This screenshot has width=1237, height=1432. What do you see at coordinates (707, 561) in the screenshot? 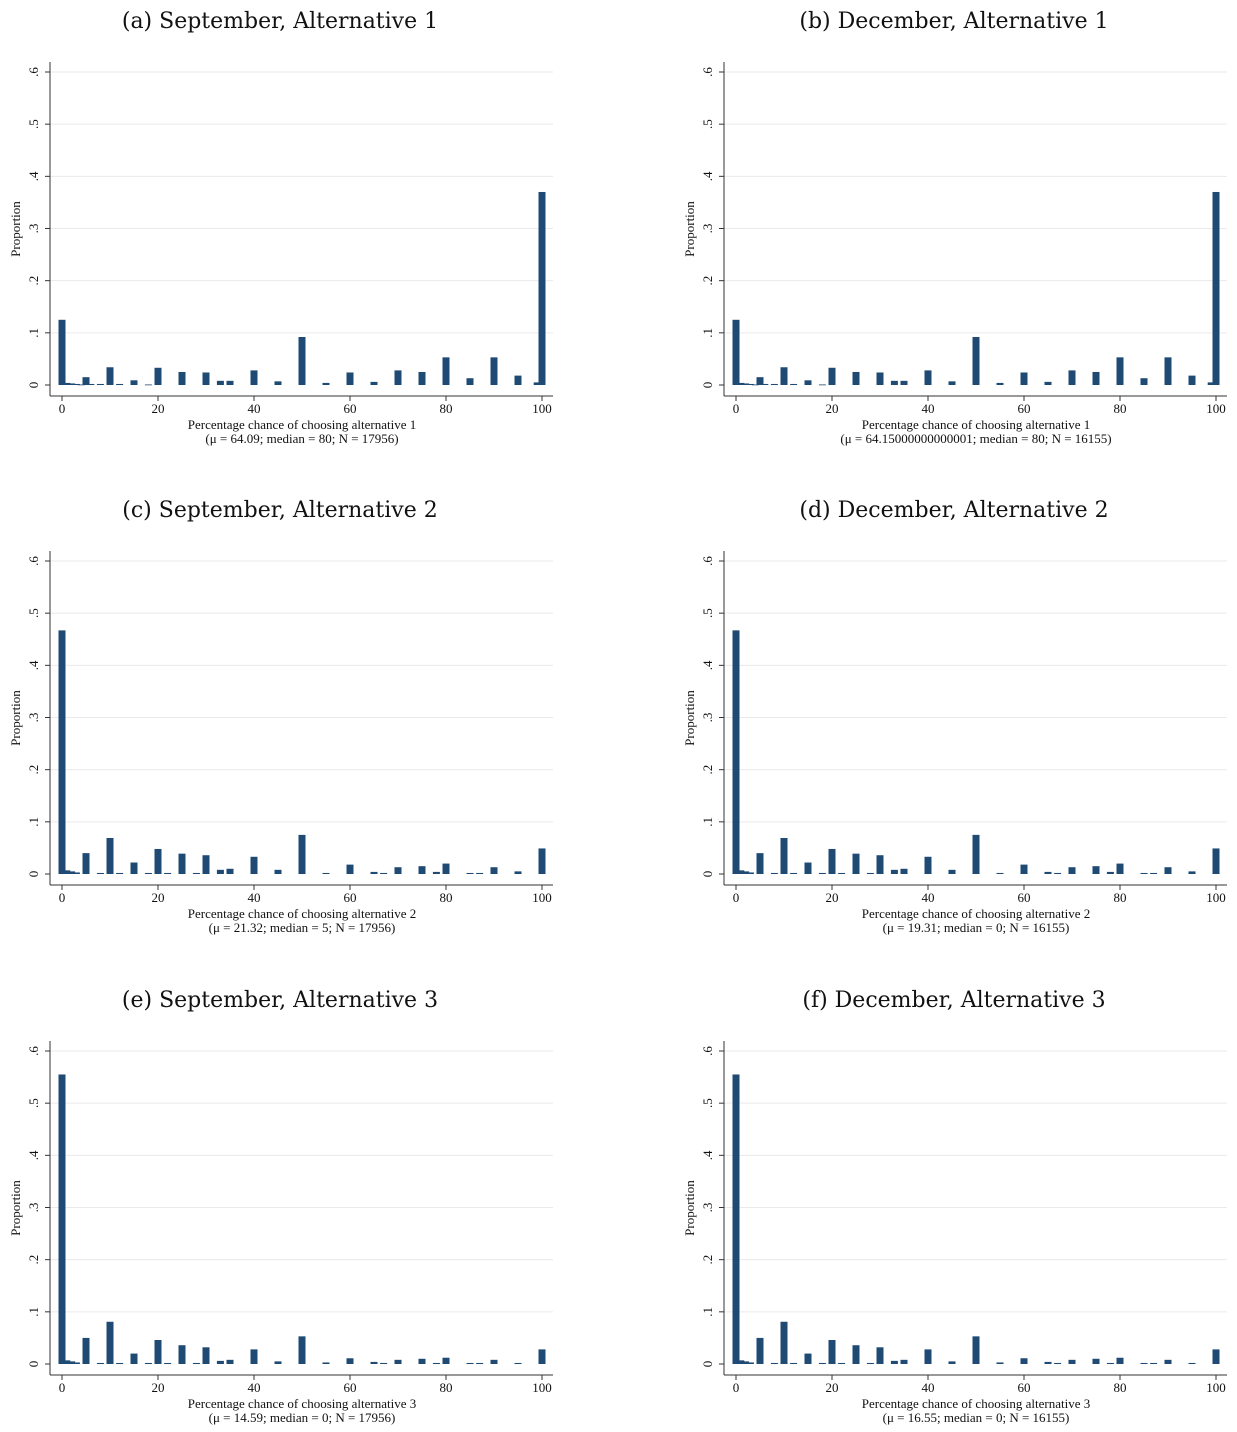
I see `y-tick-label: .6` at bounding box center [707, 561].